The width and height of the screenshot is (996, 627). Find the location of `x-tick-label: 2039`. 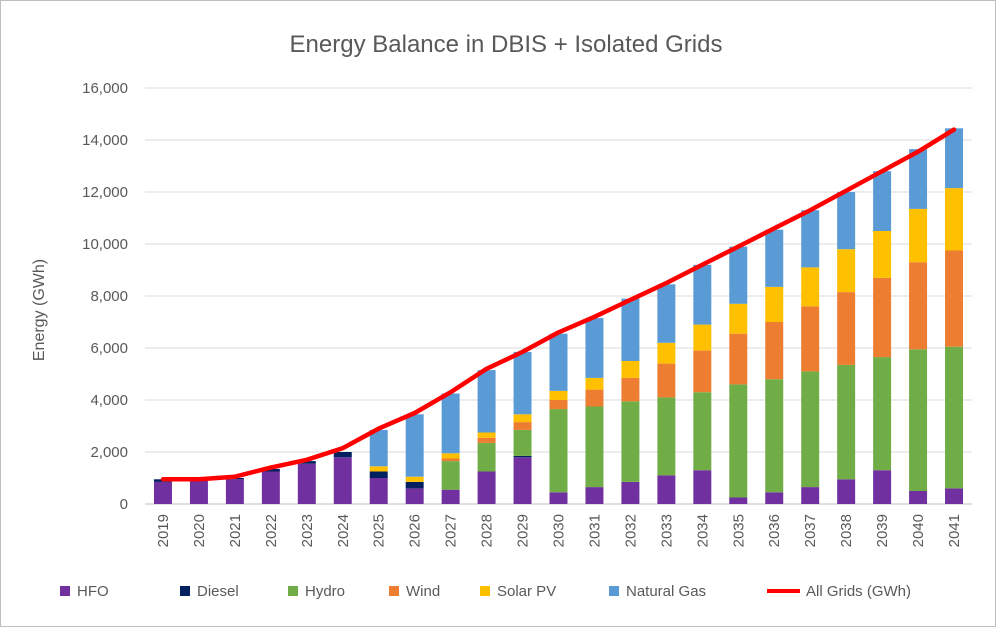

x-tick-label: 2039 is located at coordinates (882, 530).